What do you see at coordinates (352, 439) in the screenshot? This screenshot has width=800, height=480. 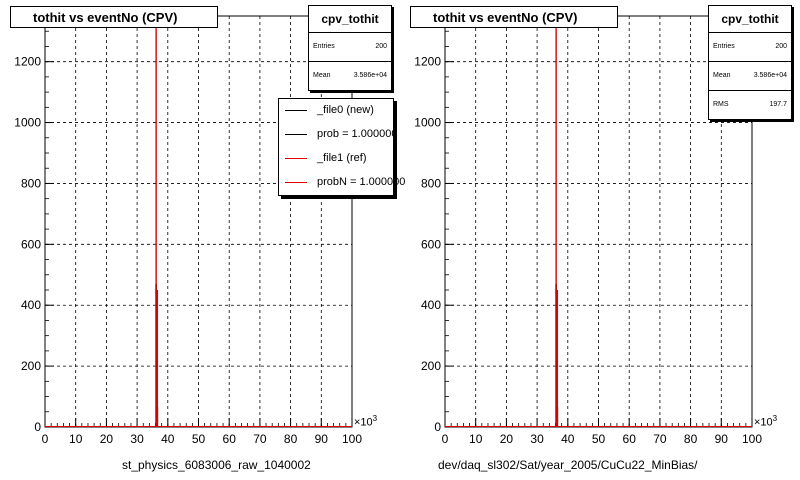 I see `left-x-tick-label: 100` at bounding box center [352, 439].